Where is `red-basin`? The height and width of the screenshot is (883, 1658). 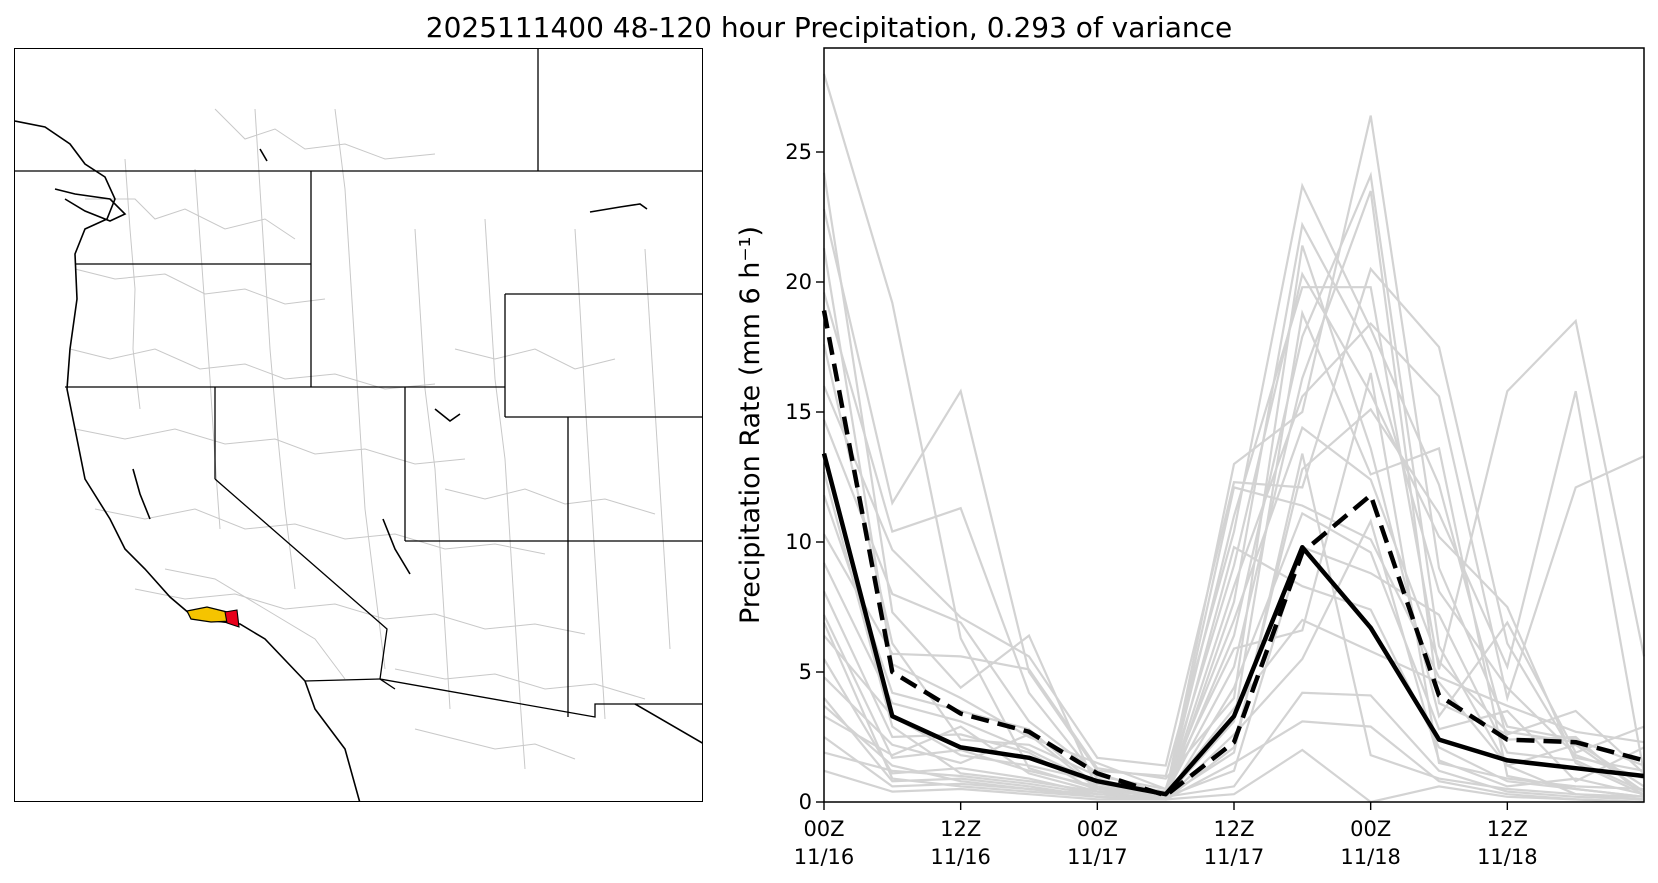
red-basin is located at coordinates (232, 618).